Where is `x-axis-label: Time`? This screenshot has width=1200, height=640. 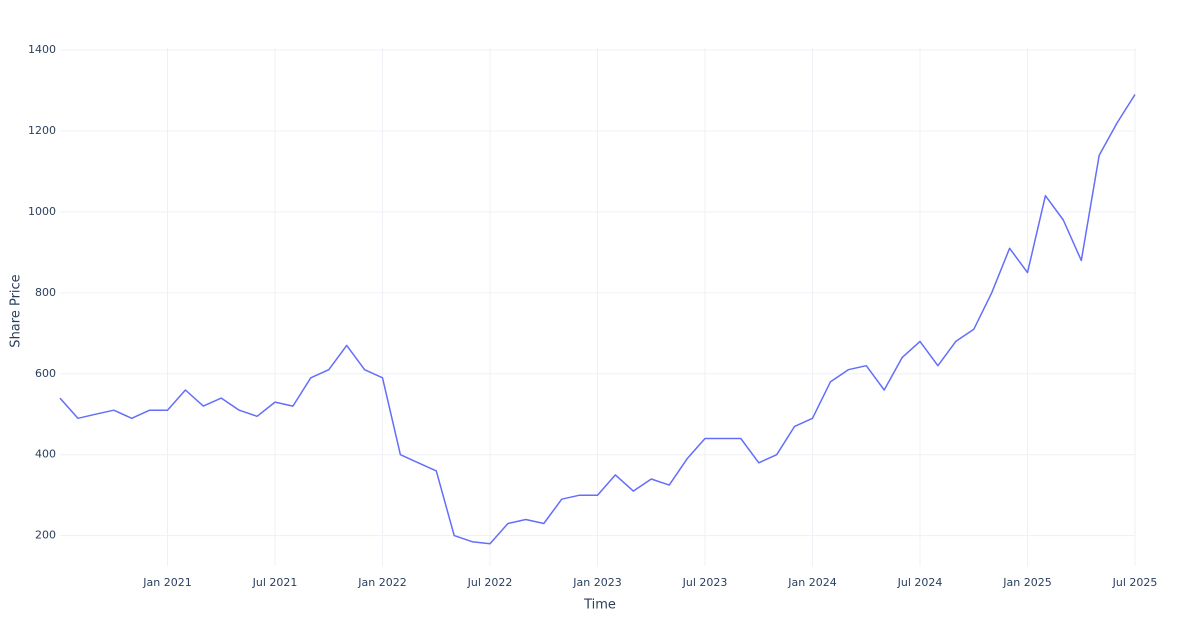
x-axis-label: Time is located at coordinates (599, 605).